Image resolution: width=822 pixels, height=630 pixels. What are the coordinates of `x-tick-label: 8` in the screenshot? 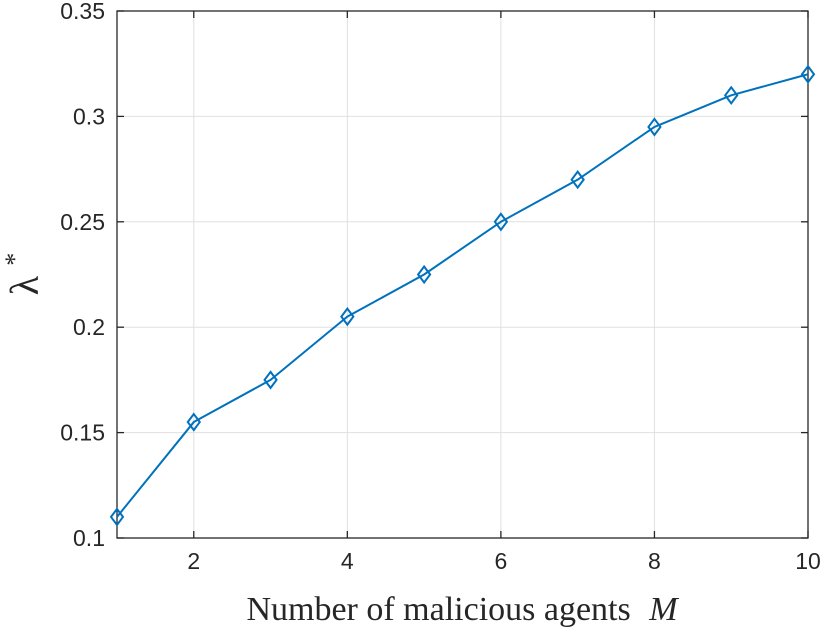 It's located at (654, 561).